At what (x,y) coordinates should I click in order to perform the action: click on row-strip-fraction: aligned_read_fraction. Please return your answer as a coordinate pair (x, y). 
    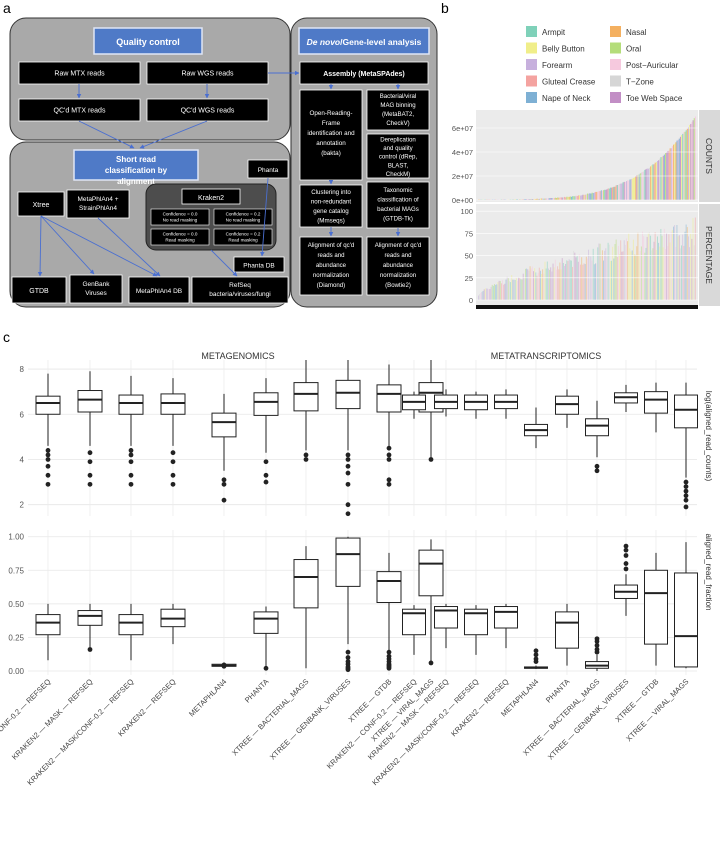
    Looking at the image, I should click on (708, 572).